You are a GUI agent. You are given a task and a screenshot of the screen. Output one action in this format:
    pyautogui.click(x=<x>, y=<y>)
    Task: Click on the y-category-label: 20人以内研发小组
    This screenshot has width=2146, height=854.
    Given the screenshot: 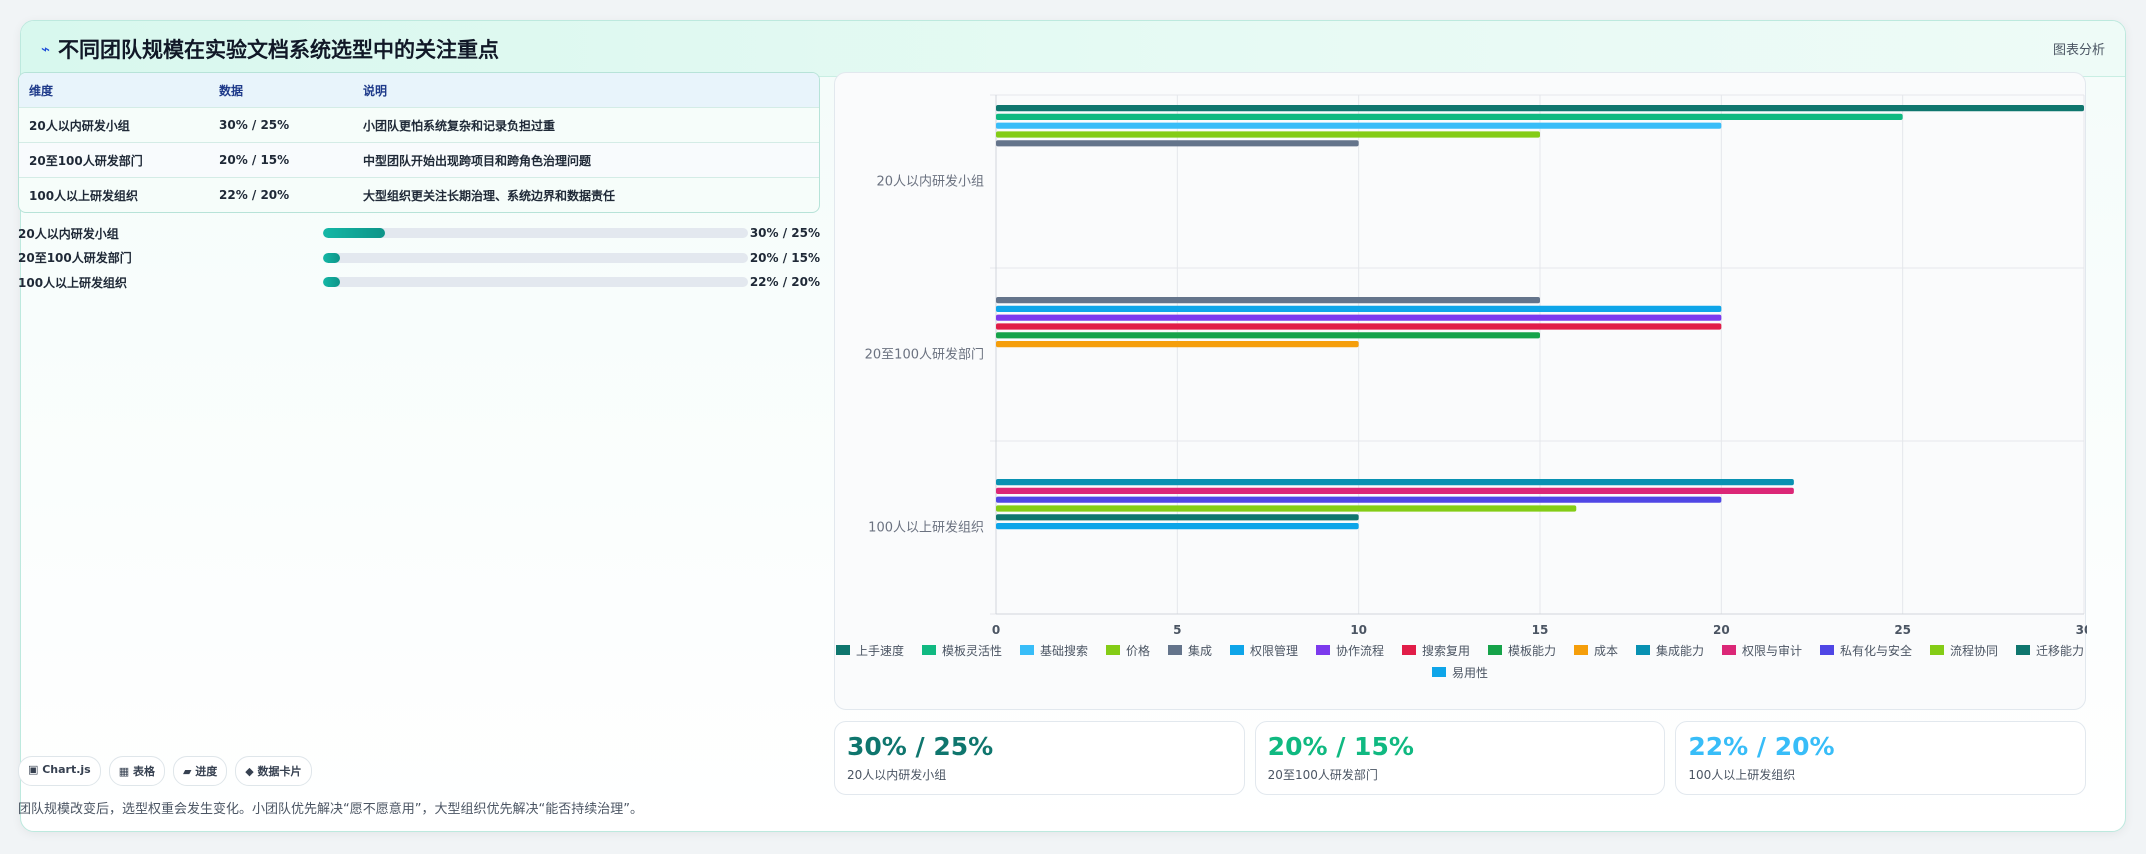 What is the action you would take?
    pyautogui.click(x=930, y=182)
    